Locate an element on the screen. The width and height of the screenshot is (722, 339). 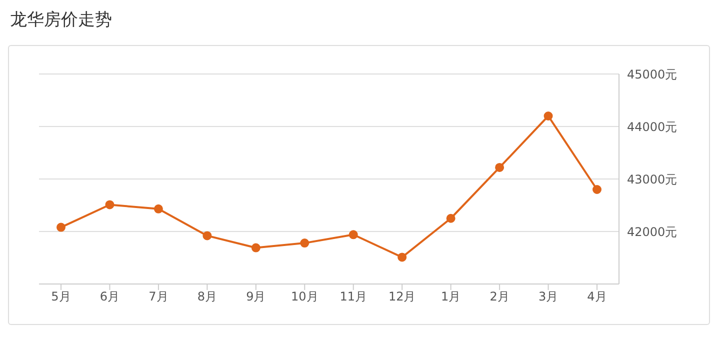
x-tick-label: 6月 is located at coordinates (110, 297).